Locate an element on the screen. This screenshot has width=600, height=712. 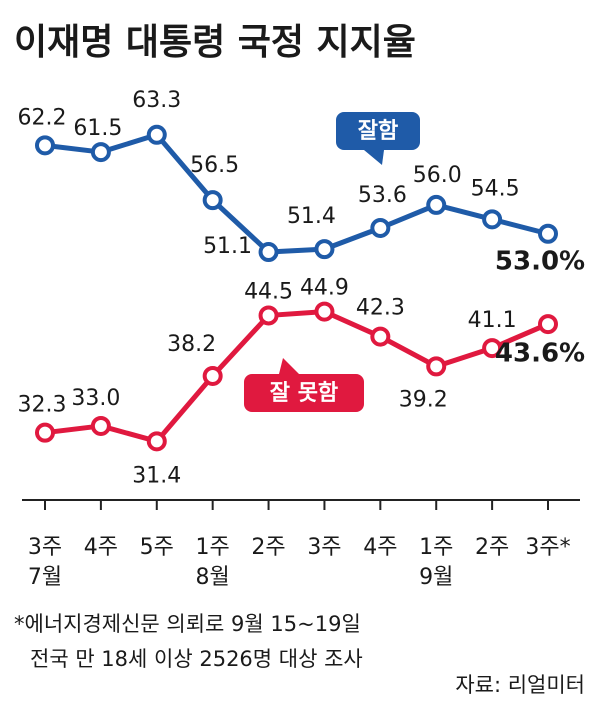
legend-label: 잘 못함 is located at coordinates (304, 393).